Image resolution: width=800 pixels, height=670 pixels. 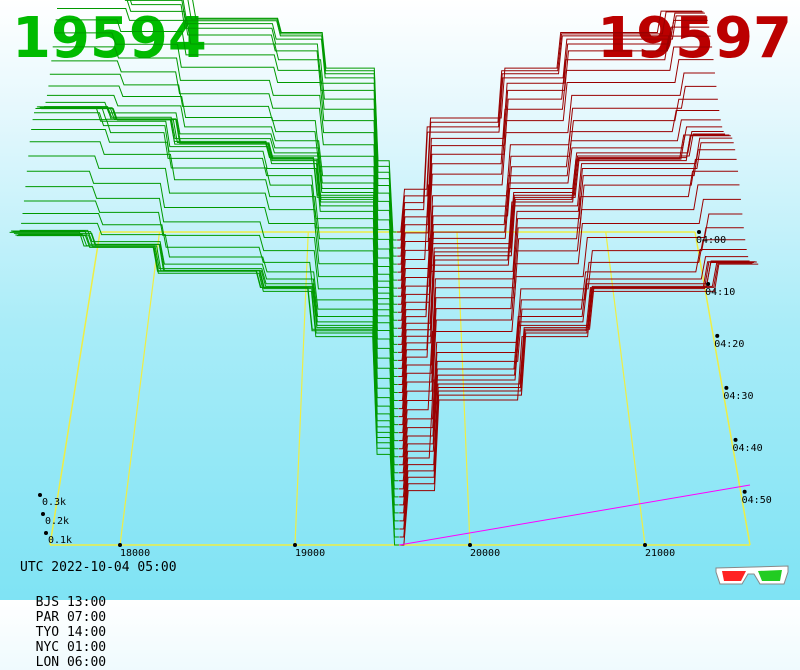 I want to click on time-tick-label-2: 04:20, so click(x=729, y=344).